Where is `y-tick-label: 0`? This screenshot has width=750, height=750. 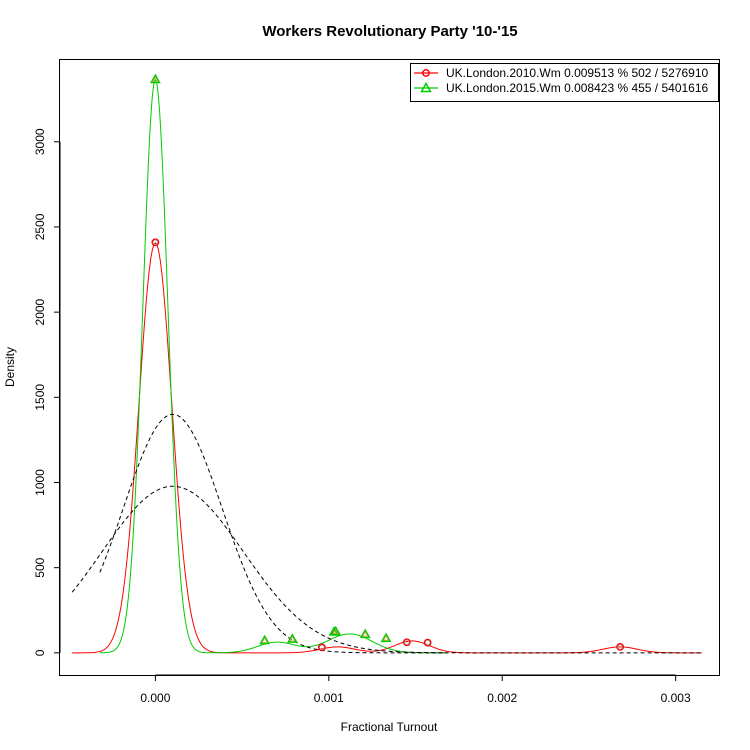 y-tick-label: 0 is located at coordinates (40, 652).